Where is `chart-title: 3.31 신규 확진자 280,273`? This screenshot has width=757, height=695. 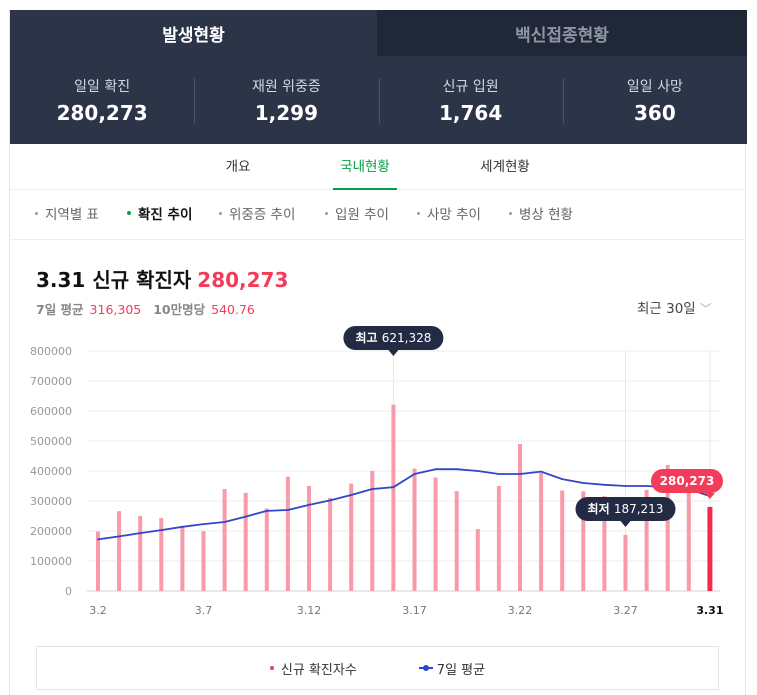
chart-title: 3.31 신규 확진자 280,273 is located at coordinates (162, 278).